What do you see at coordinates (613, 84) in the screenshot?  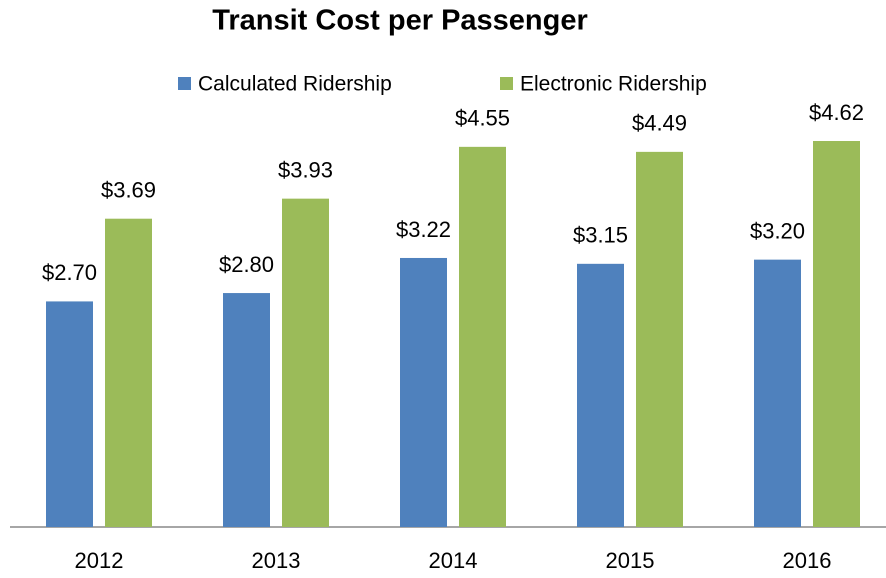 I see `legend-label: Electronic Ridership` at bounding box center [613, 84].